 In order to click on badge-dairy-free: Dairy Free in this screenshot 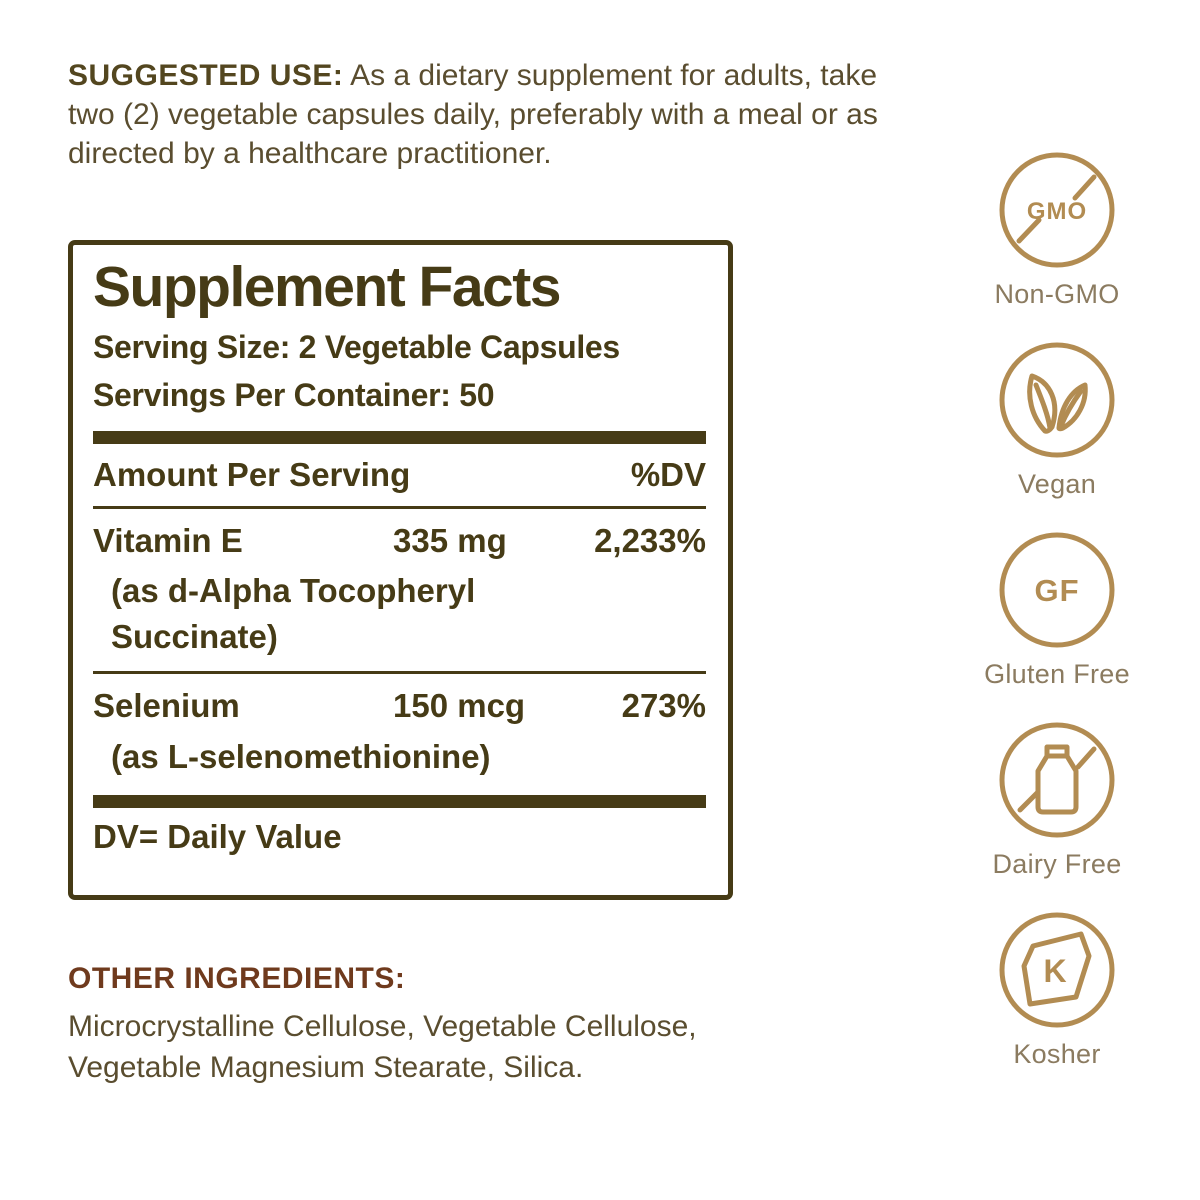, I will do `click(1056, 800)`.